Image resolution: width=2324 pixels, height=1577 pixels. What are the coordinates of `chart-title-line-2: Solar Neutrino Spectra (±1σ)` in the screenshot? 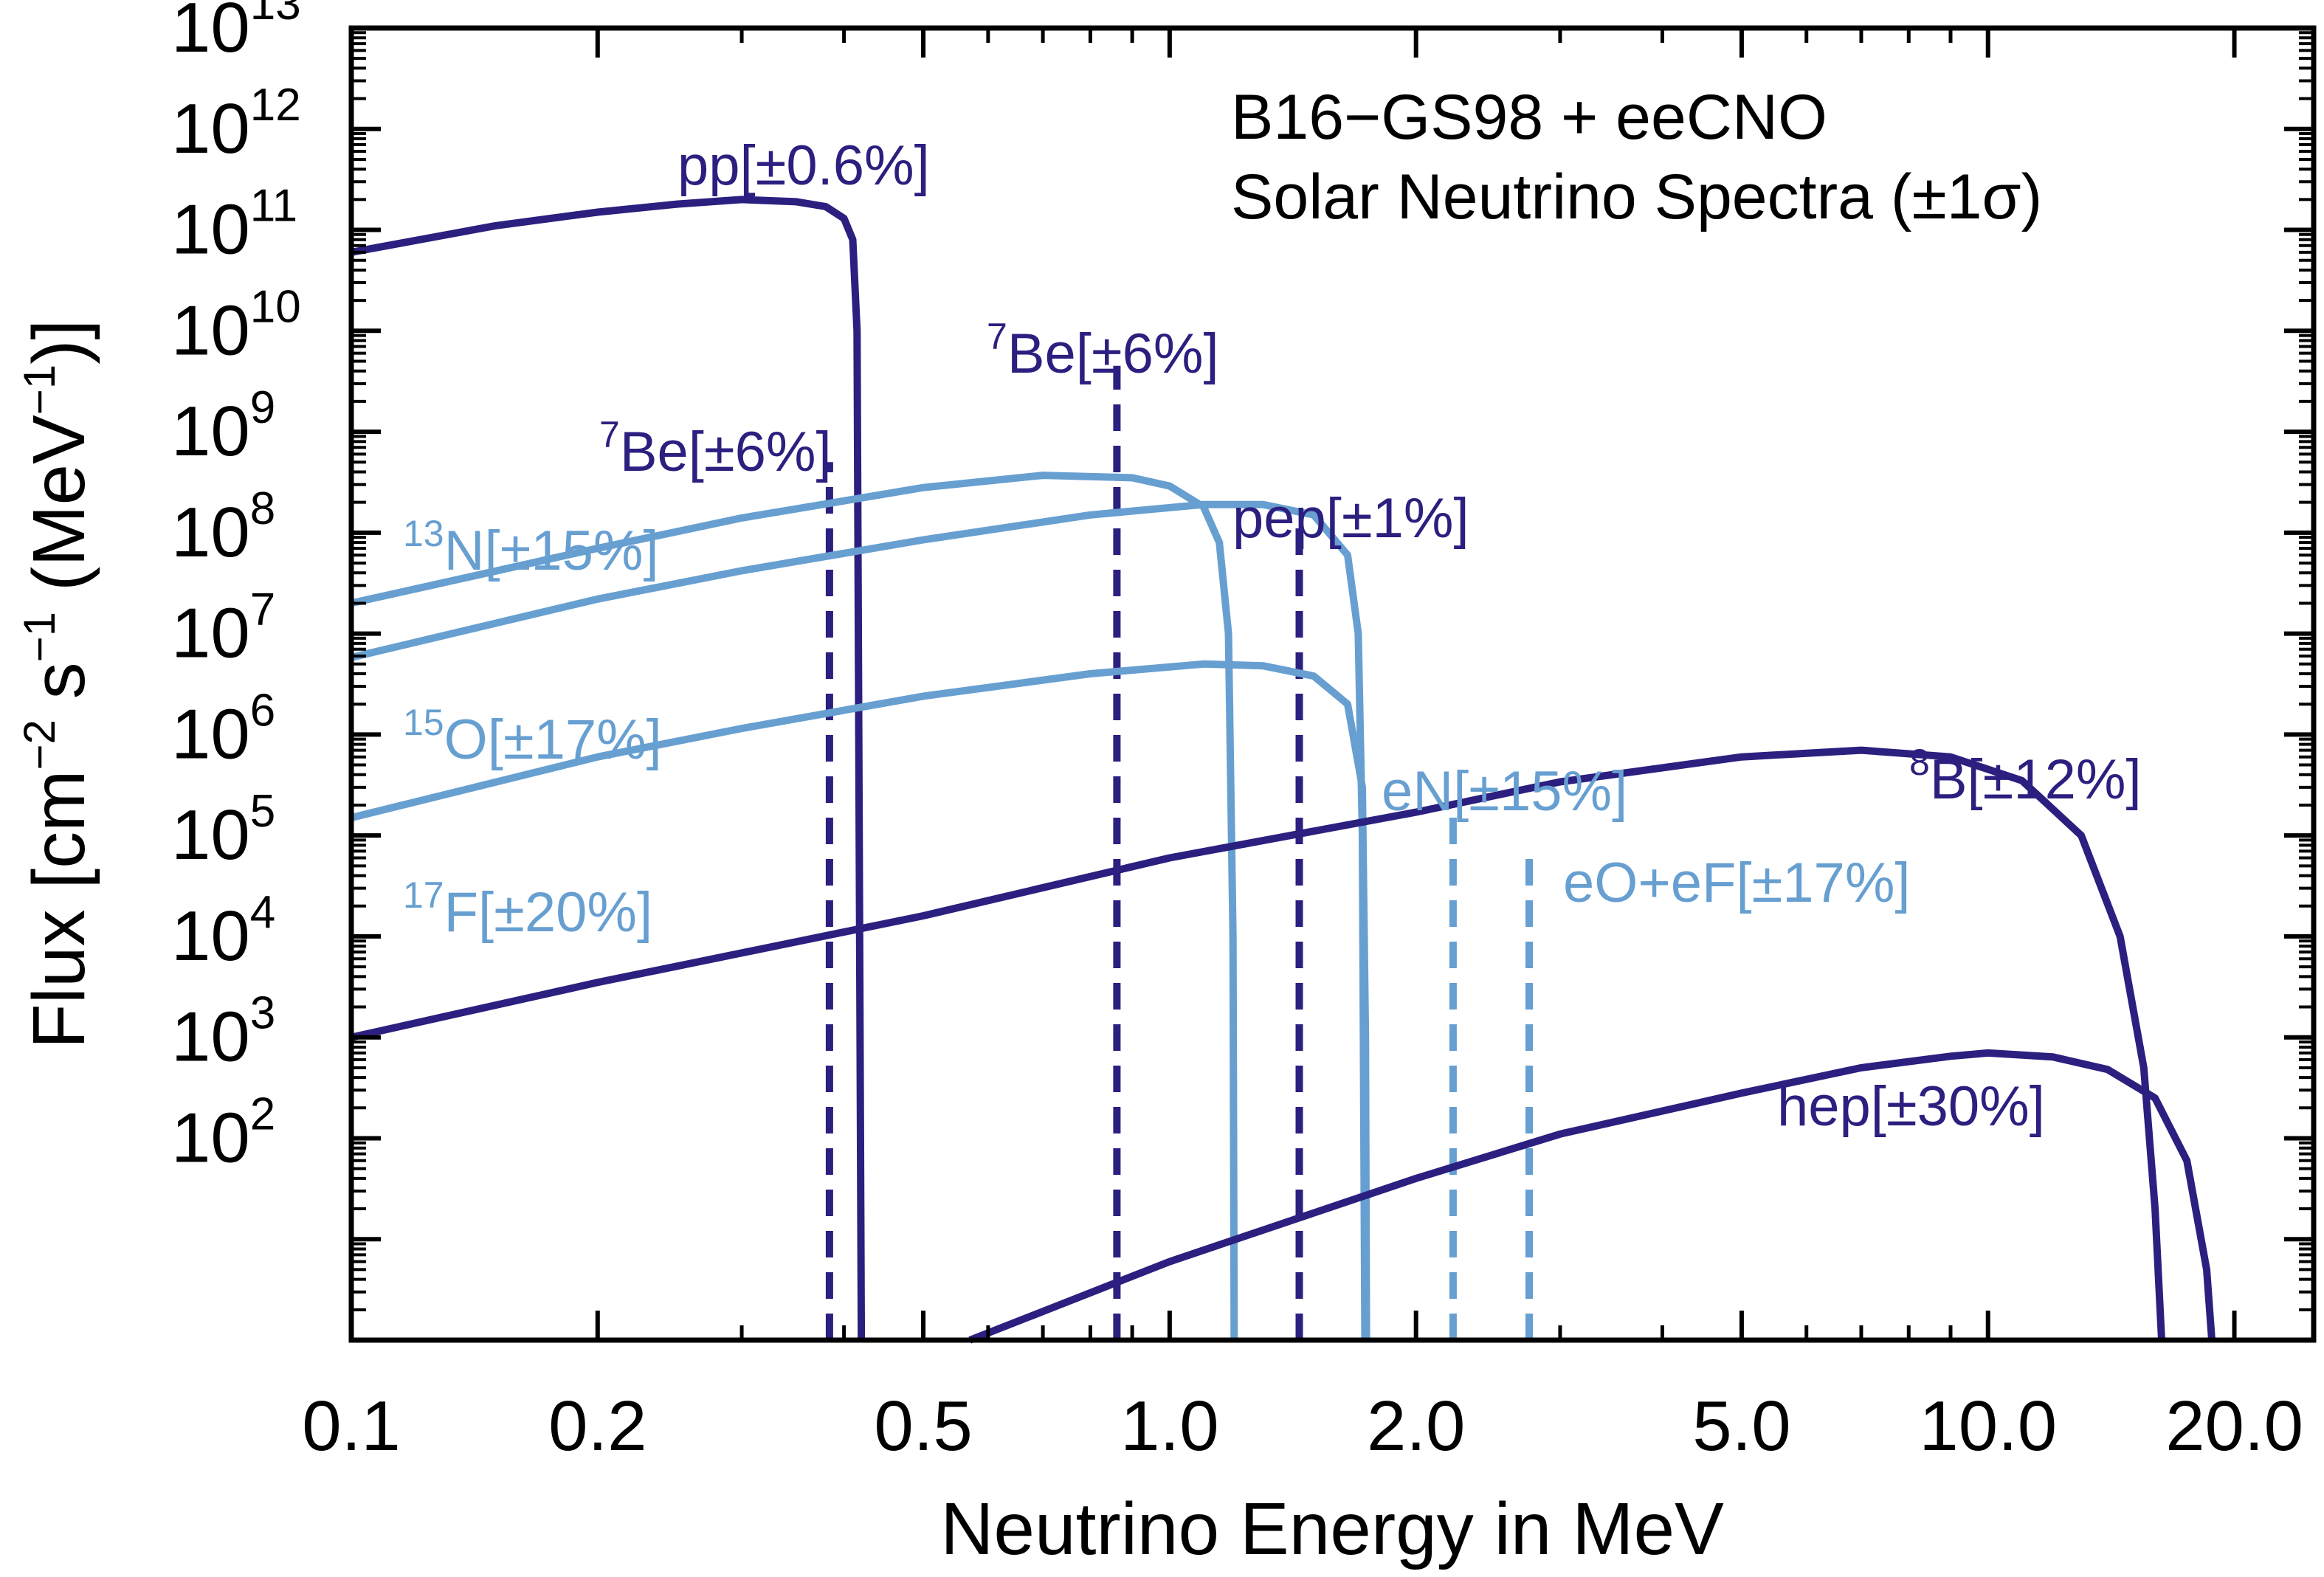 It's located at (1637, 197).